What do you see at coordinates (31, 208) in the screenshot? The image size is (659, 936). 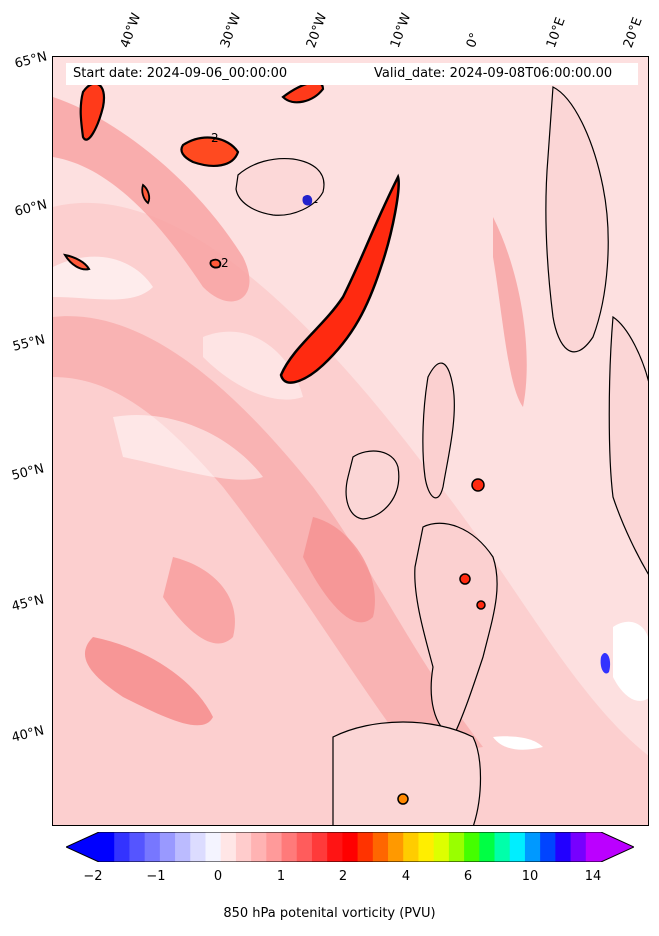 I see `lat-label-60n: 60°N` at bounding box center [31, 208].